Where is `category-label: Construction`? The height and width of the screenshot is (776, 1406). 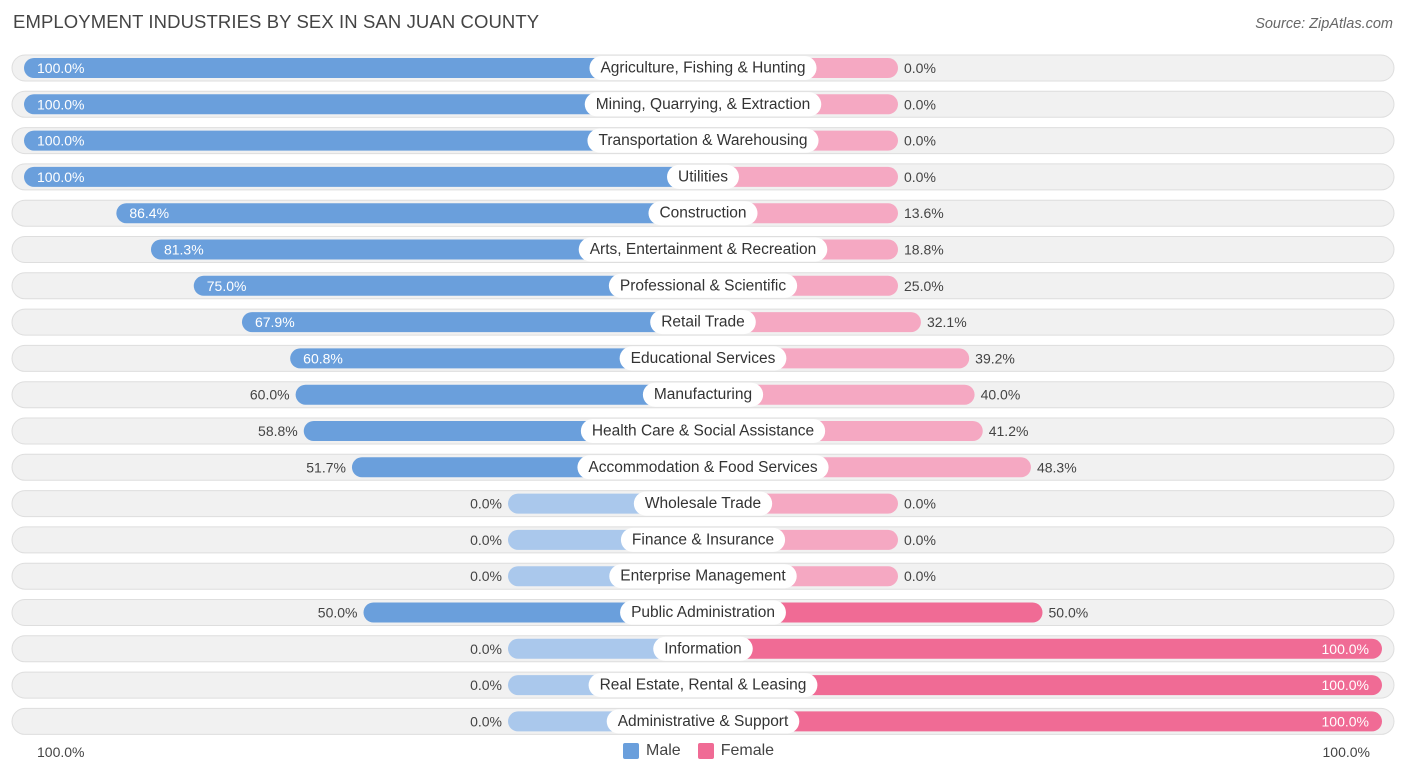
category-label: Construction is located at coordinates (702, 213).